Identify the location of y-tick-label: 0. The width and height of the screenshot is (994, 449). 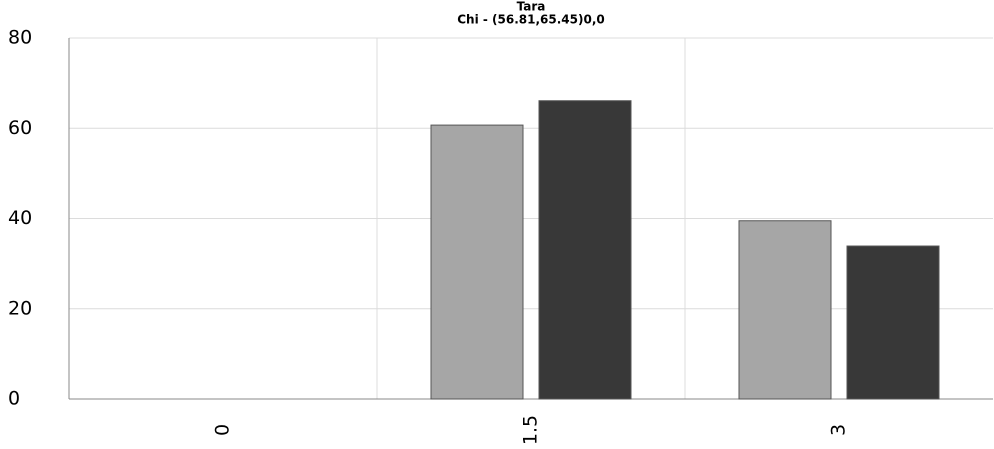
(14, 399).